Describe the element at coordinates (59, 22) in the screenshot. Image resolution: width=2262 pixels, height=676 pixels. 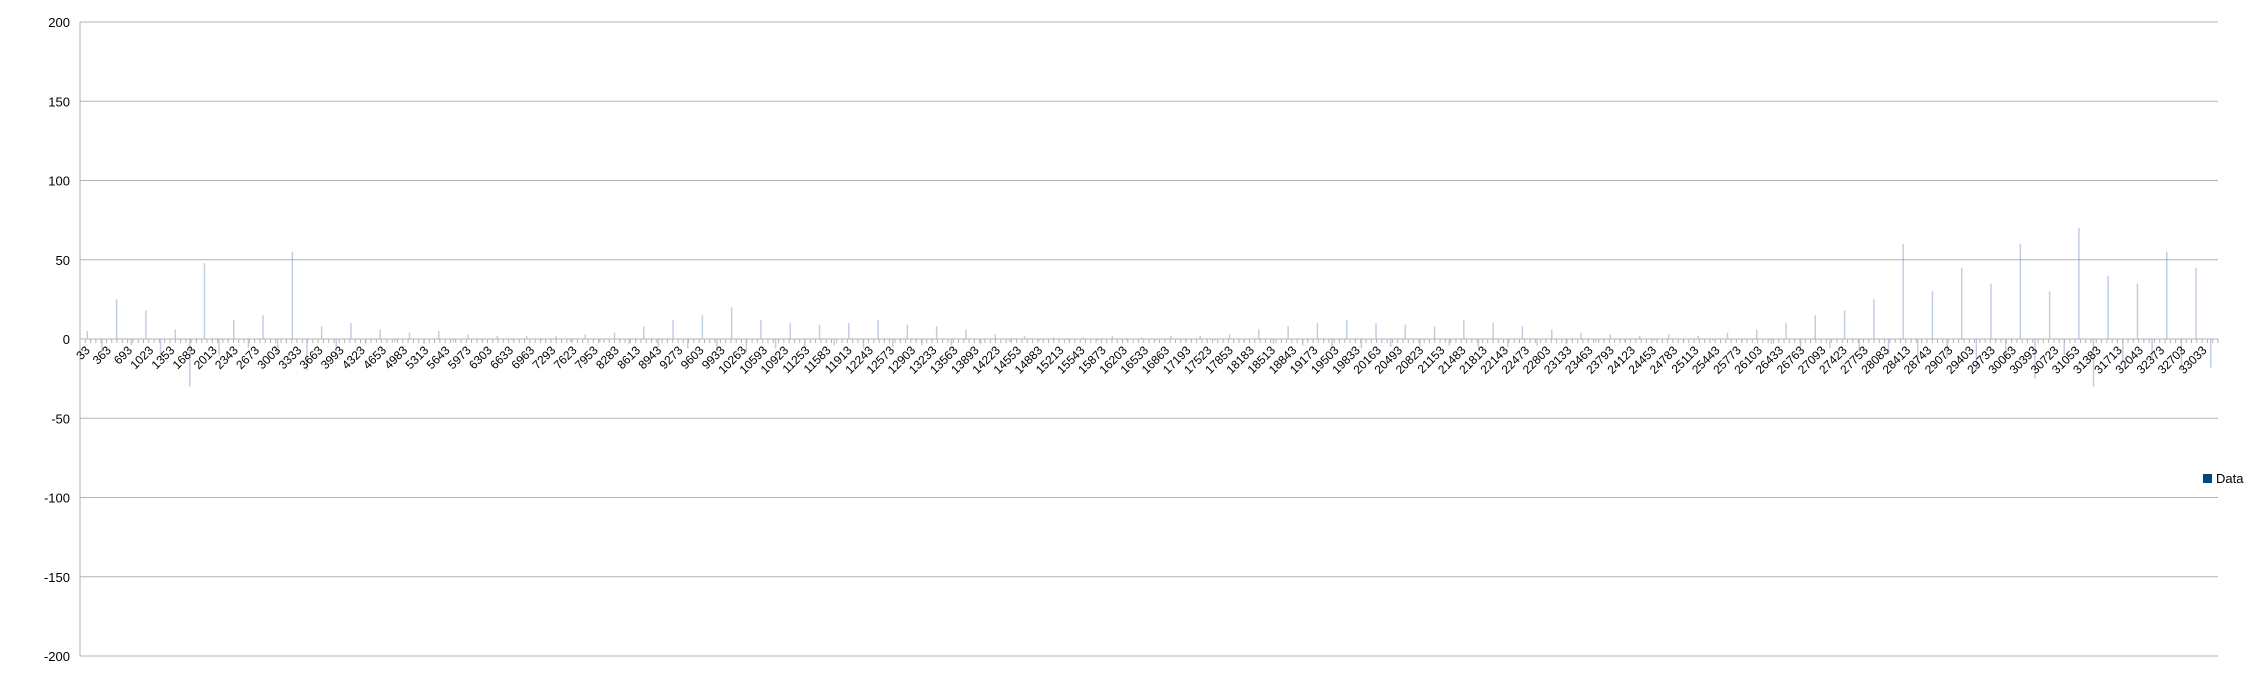
I see `y-tick-label: 200` at that location.